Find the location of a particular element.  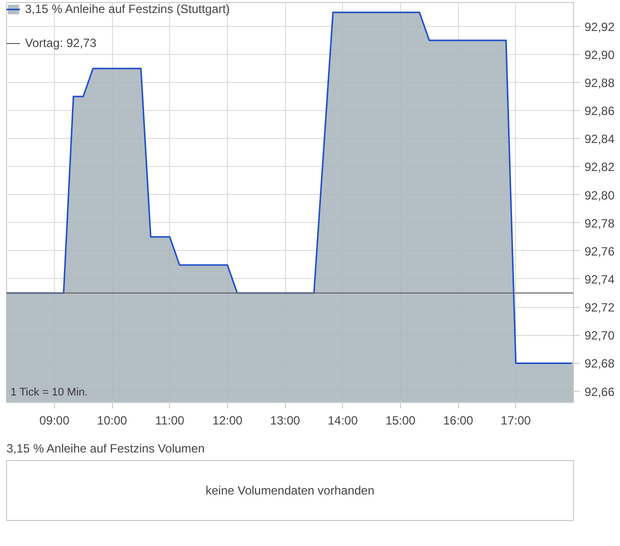

x-tick-label: 12:00 is located at coordinates (227, 421).